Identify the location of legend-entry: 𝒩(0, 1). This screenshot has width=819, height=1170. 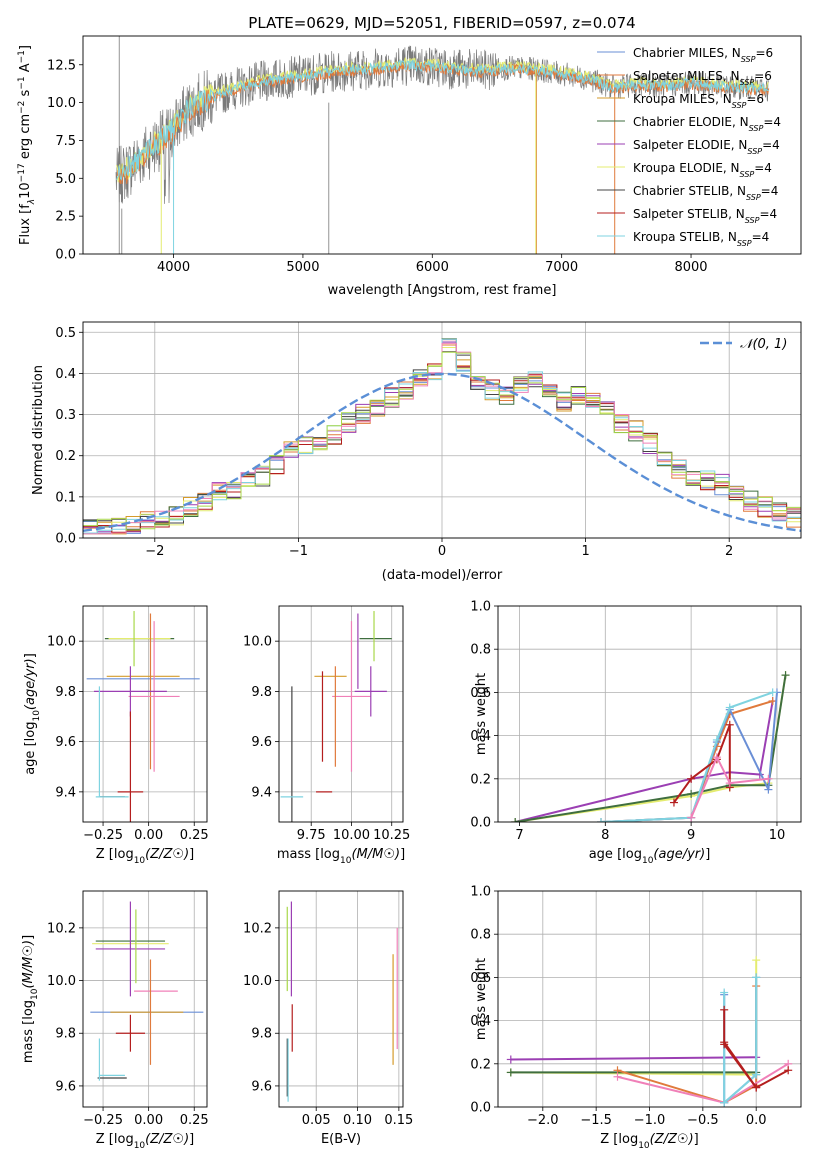
(763, 344).